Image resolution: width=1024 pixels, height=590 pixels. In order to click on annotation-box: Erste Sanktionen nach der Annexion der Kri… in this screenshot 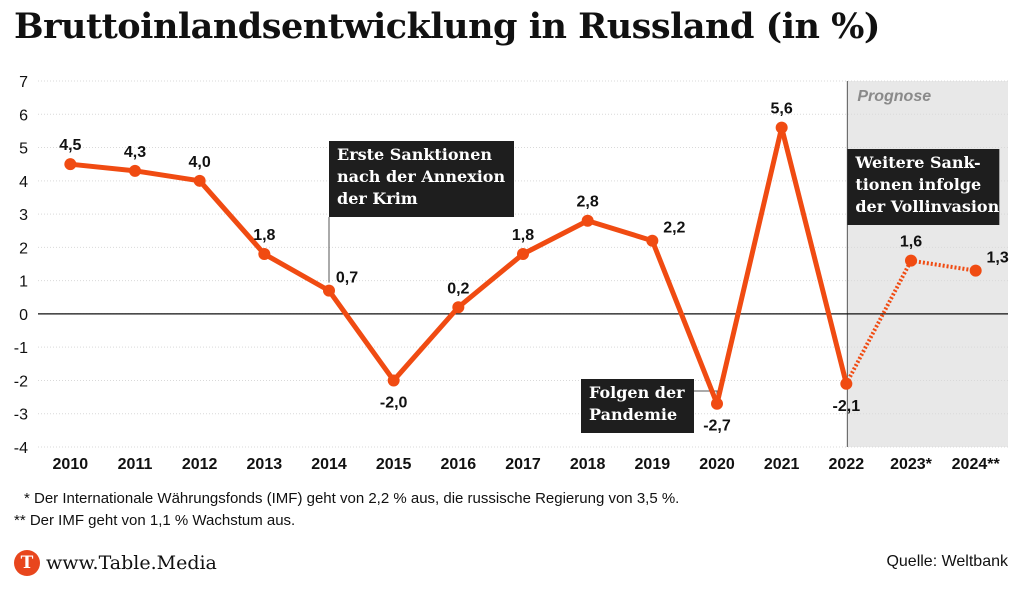, I will do `click(421, 179)`.